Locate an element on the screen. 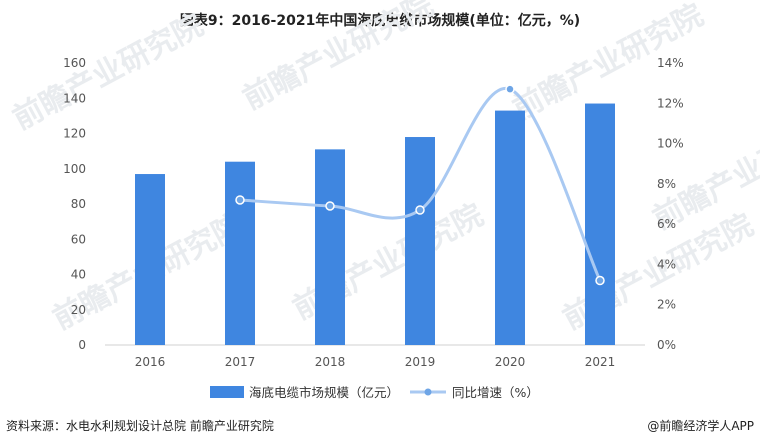  y-right-tick-label: 6% is located at coordinates (666, 224).